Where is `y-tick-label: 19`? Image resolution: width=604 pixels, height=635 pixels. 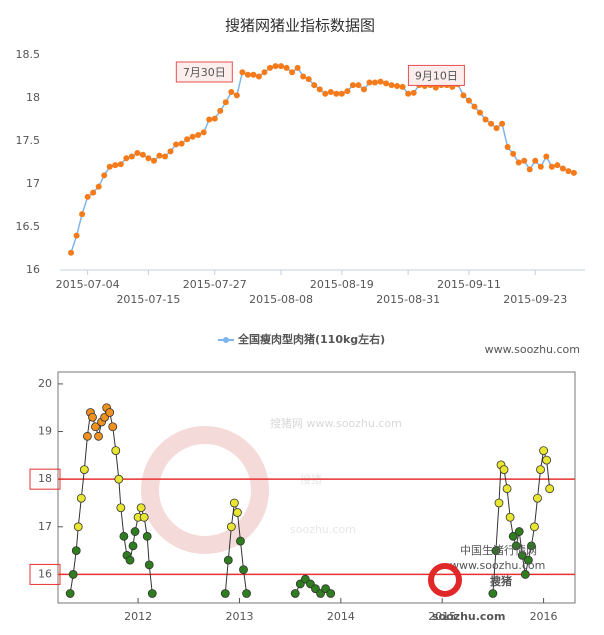 y-tick-label: 19 is located at coordinates (45, 431).